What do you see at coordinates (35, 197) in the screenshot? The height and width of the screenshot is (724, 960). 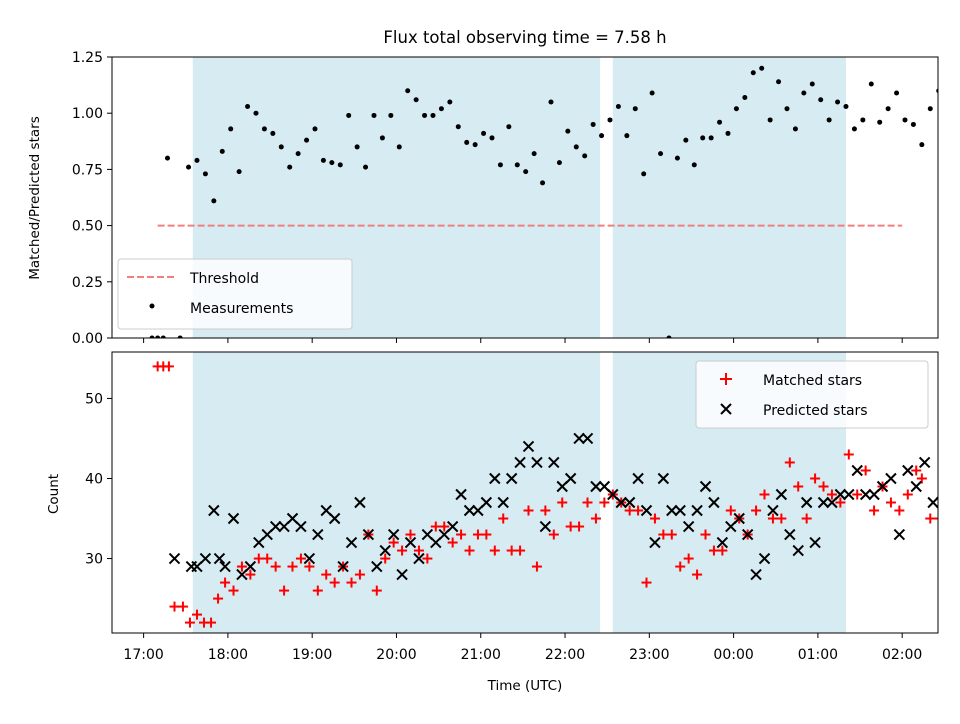 I see `top-y-axis-label: Matched/Predicted stars` at bounding box center [35, 197].